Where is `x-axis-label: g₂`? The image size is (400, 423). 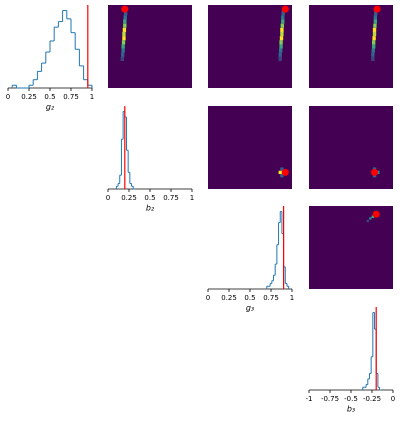
x-axis-label: g₂ is located at coordinates (50, 107).